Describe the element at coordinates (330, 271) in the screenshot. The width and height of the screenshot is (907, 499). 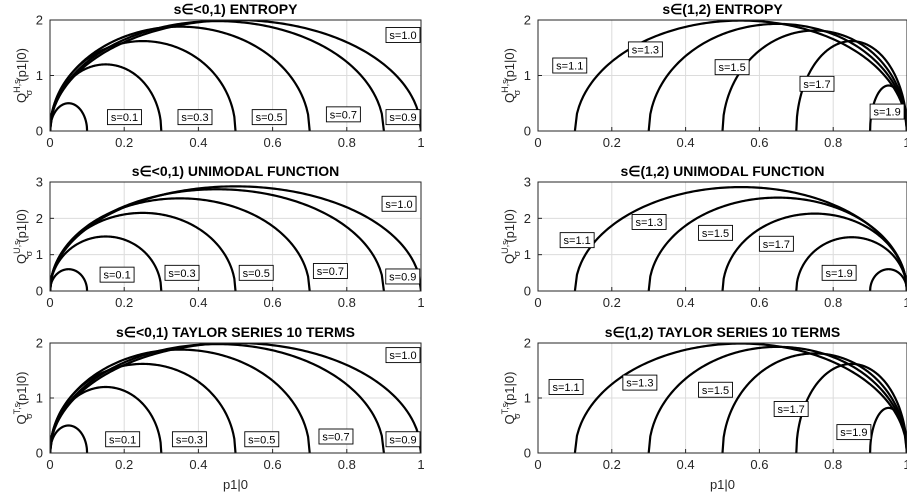
I see `series-annotation: s=0.7` at that location.